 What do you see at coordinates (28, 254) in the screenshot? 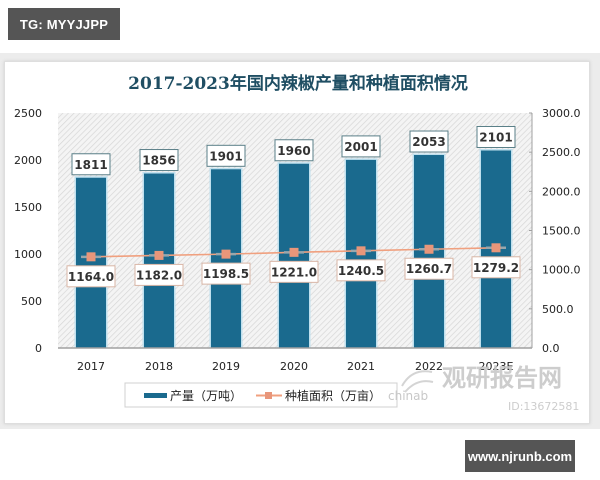
I see `left-axis-tick: 1000` at bounding box center [28, 254].